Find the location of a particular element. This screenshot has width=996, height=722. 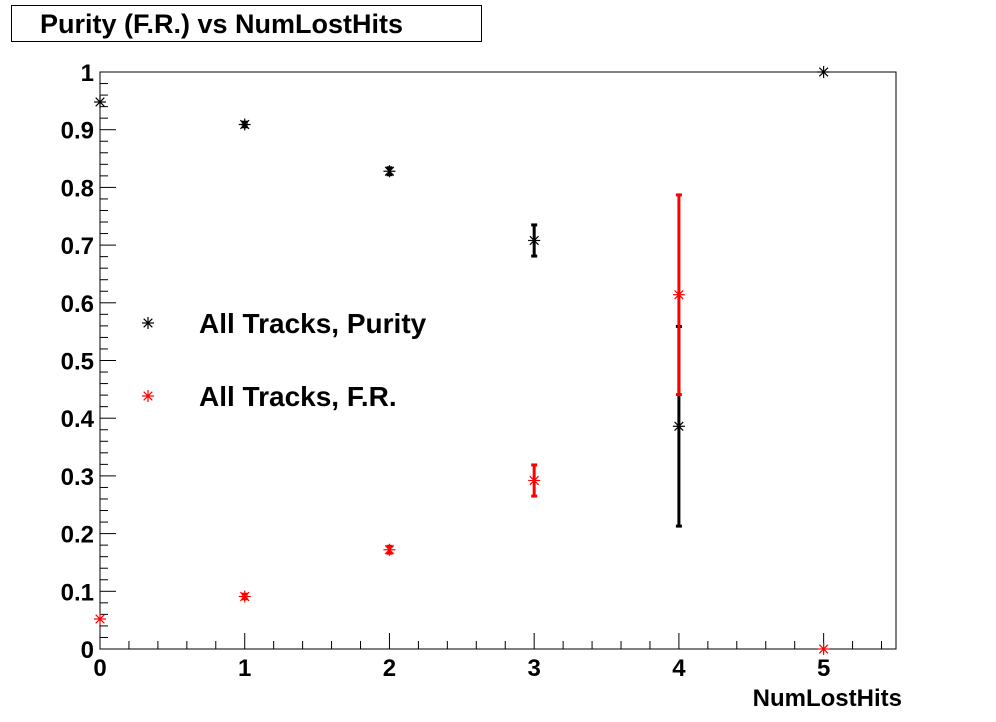

y-axis-tick-labels: 0 0.1 0.2 0.3 0.4 0.5 0.6 0.7 0.8 0.9 1 is located at coordinates (78, 362).